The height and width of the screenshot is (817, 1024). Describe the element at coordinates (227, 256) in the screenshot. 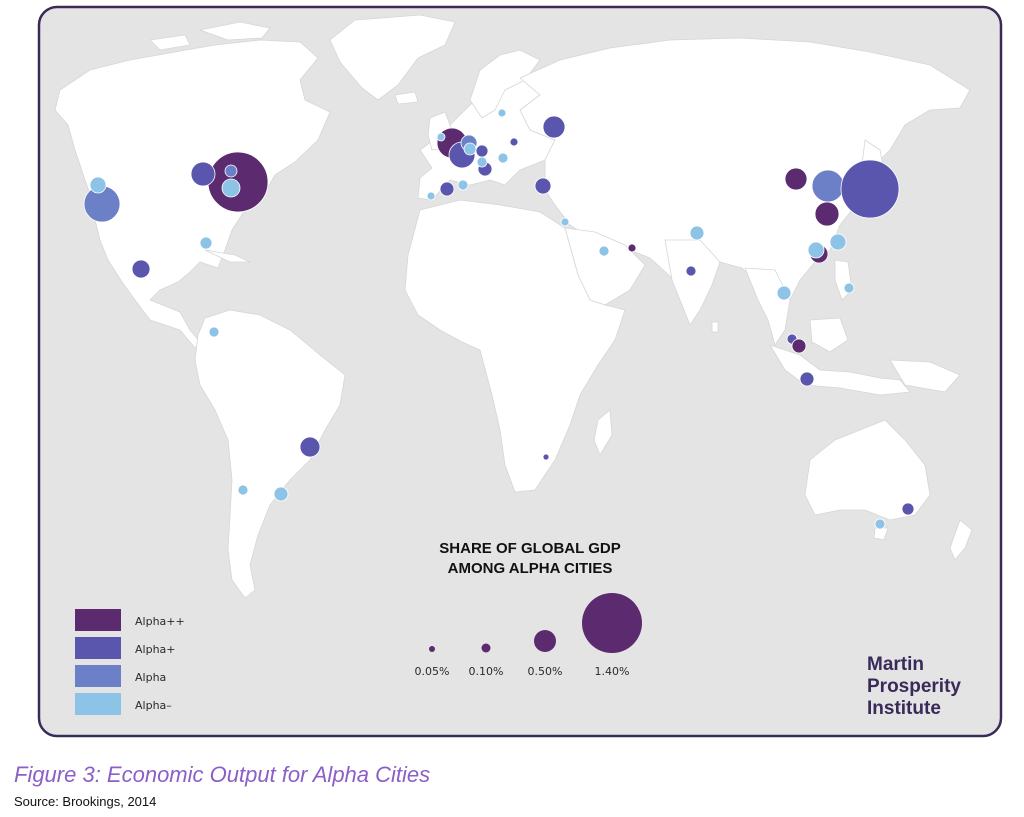

I see `caribbean` at that location.